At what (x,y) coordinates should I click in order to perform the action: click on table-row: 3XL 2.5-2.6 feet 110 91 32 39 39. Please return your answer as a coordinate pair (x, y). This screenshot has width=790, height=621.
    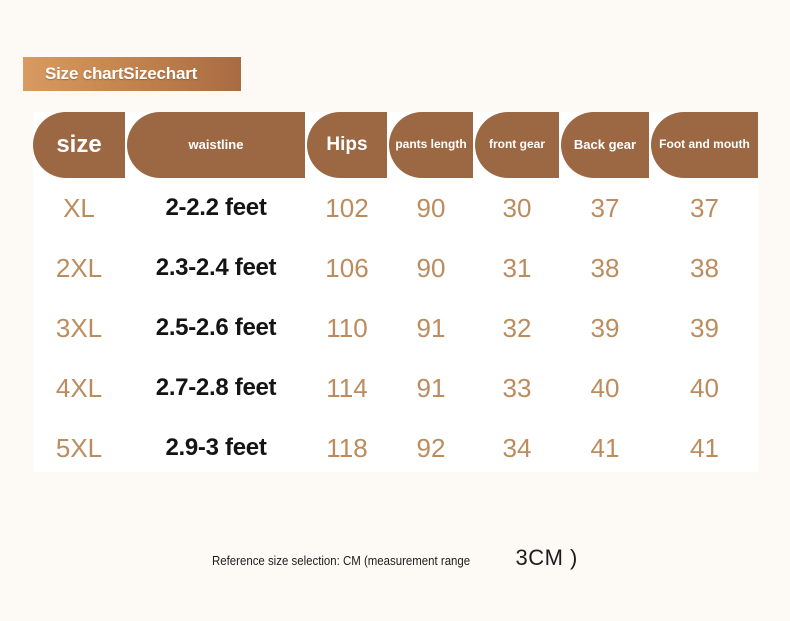
    Looking at the image, I should click on (395, 328).